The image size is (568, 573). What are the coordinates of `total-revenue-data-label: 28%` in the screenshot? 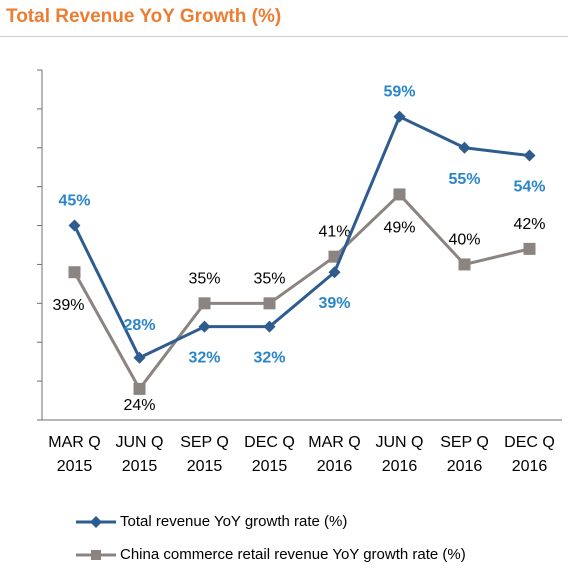 It's located at (139, 325).